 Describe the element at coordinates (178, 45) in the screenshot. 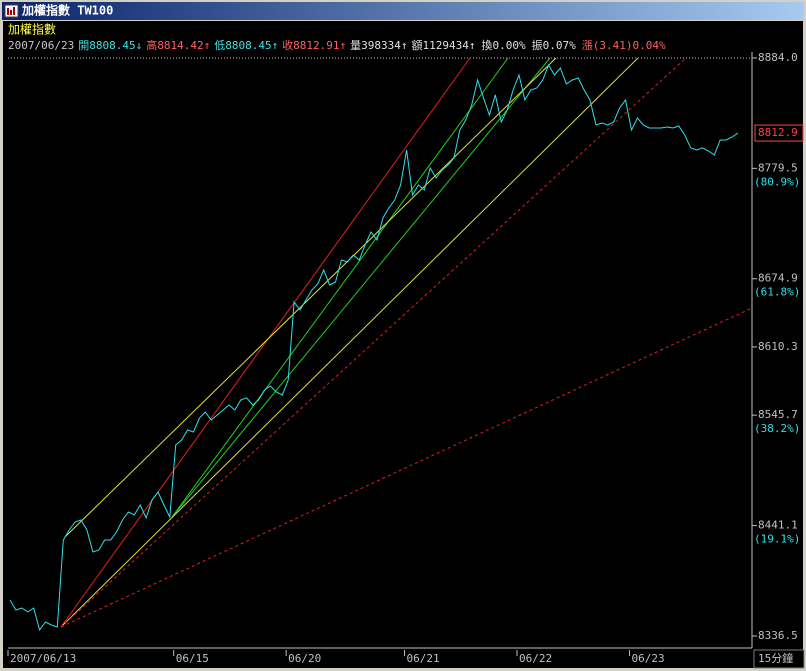

I see `quote-field: 高8814.42↑` at that location.